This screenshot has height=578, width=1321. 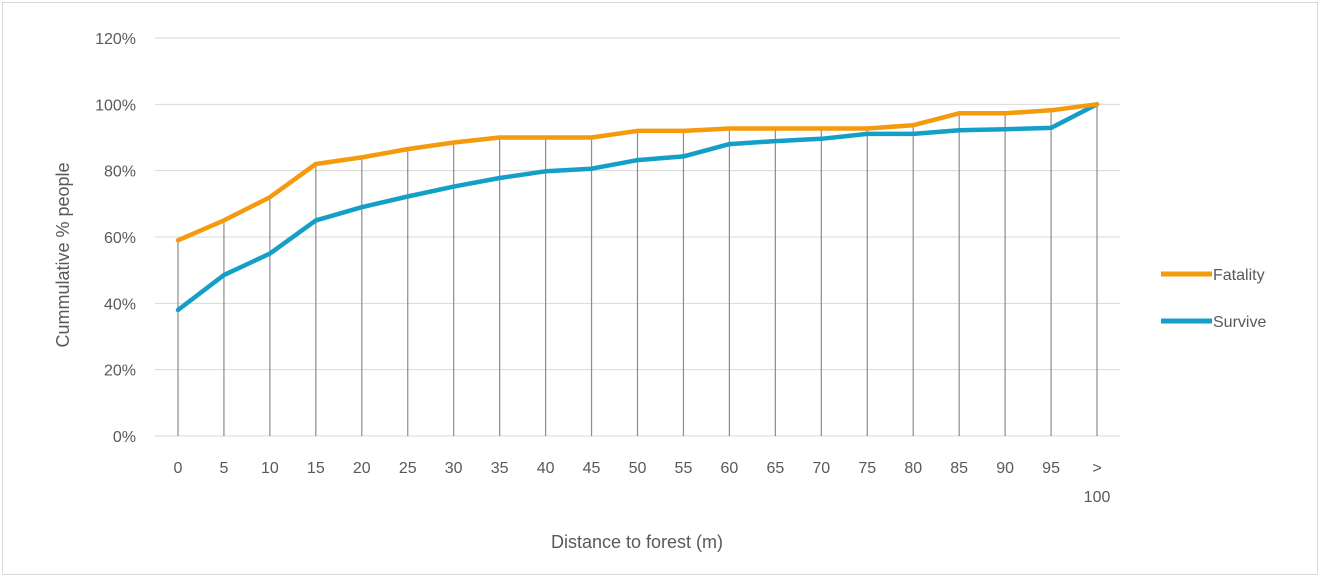 I want to click on y-tick-label: 120%, so click(x=115, y=39).